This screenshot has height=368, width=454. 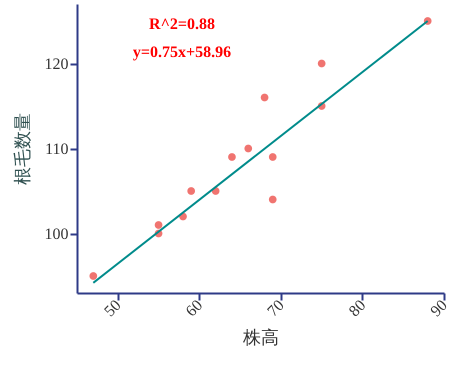 What do you see at coordinates (56, 149) in the screenshot?
I see `y-tick-label: 110` at bounding box center [56, 149].